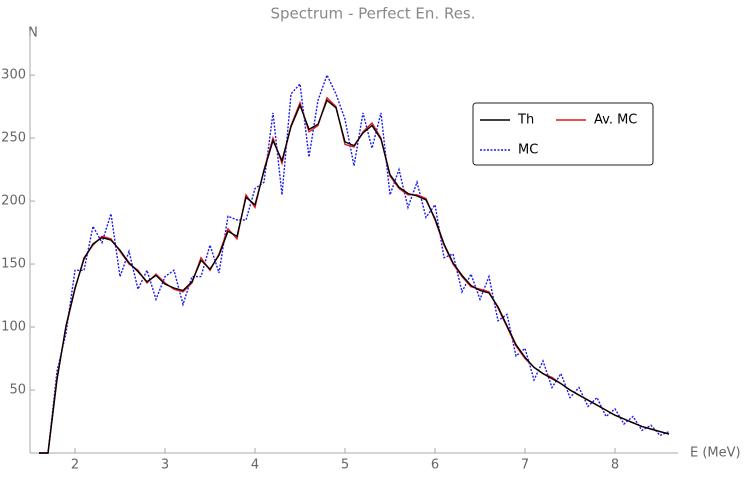 Image resolution: width=747 pixels, height=480 pixels. What do you see at coordinates (525, 465) in the screenshot?
I see `x-tick-label: 7` at bounding box center [525, 465].